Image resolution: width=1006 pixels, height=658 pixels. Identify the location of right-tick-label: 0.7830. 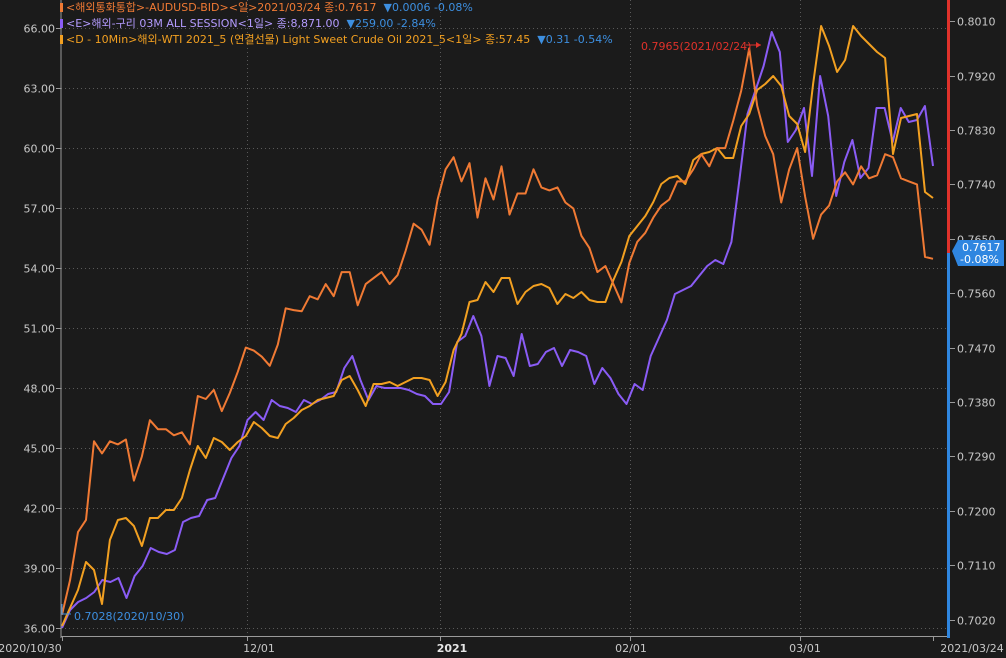
(976, 131).